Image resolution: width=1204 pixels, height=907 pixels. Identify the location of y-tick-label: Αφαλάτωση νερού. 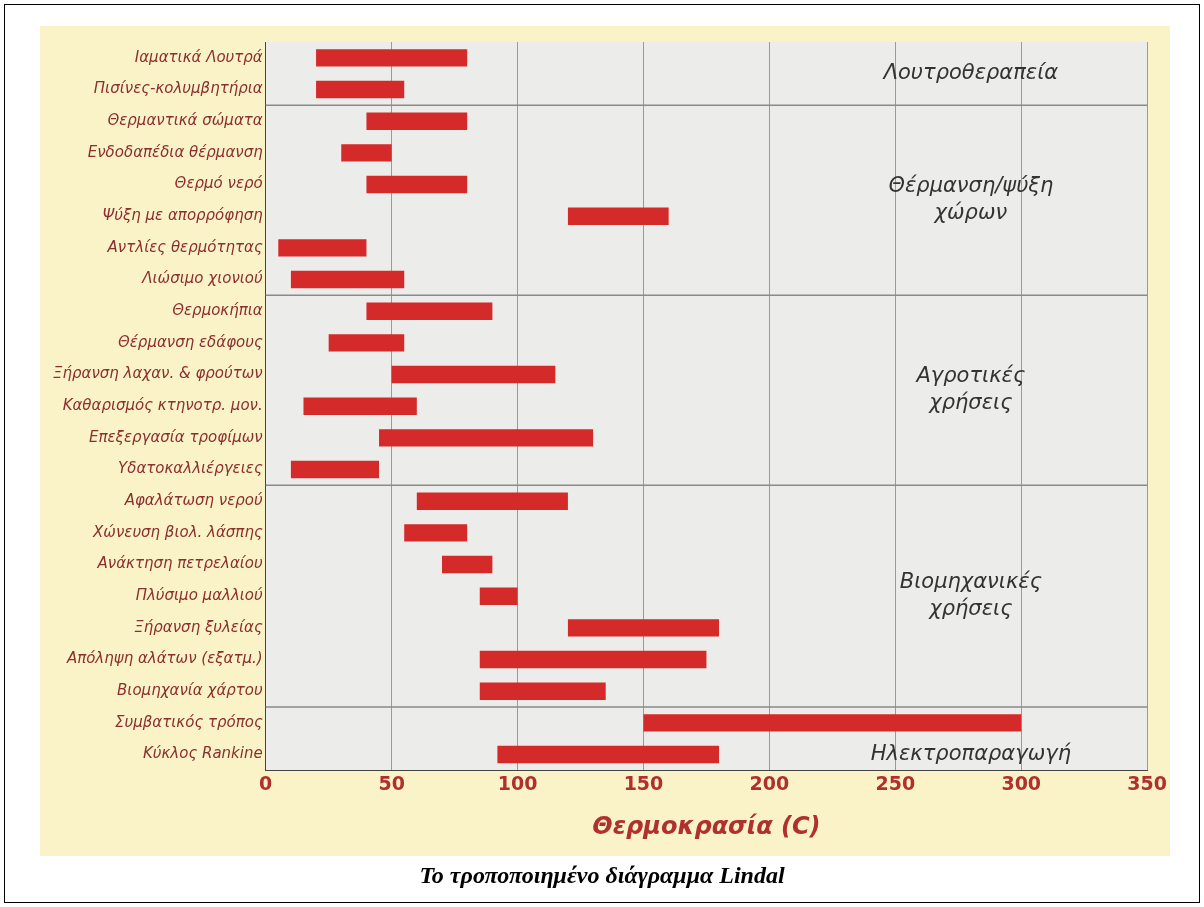
(193, 500).